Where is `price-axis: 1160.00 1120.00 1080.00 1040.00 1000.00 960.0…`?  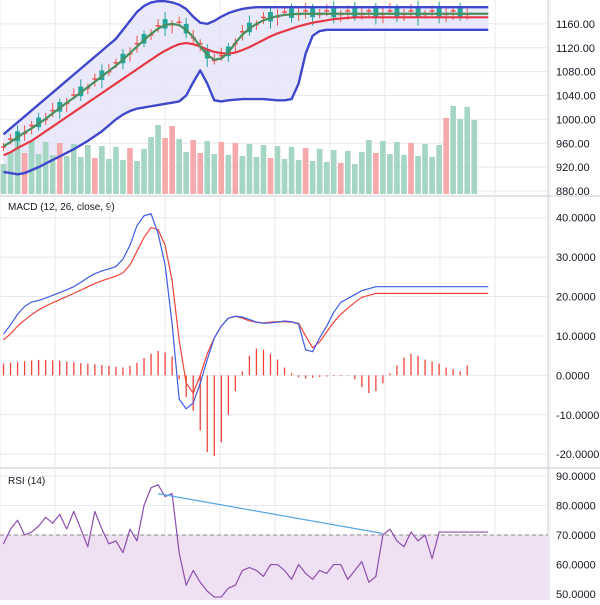
price-axis: 1160.00 1120.00 1080.00 1040.00 1000.00 960.0… is located at coordinates (577, 310).